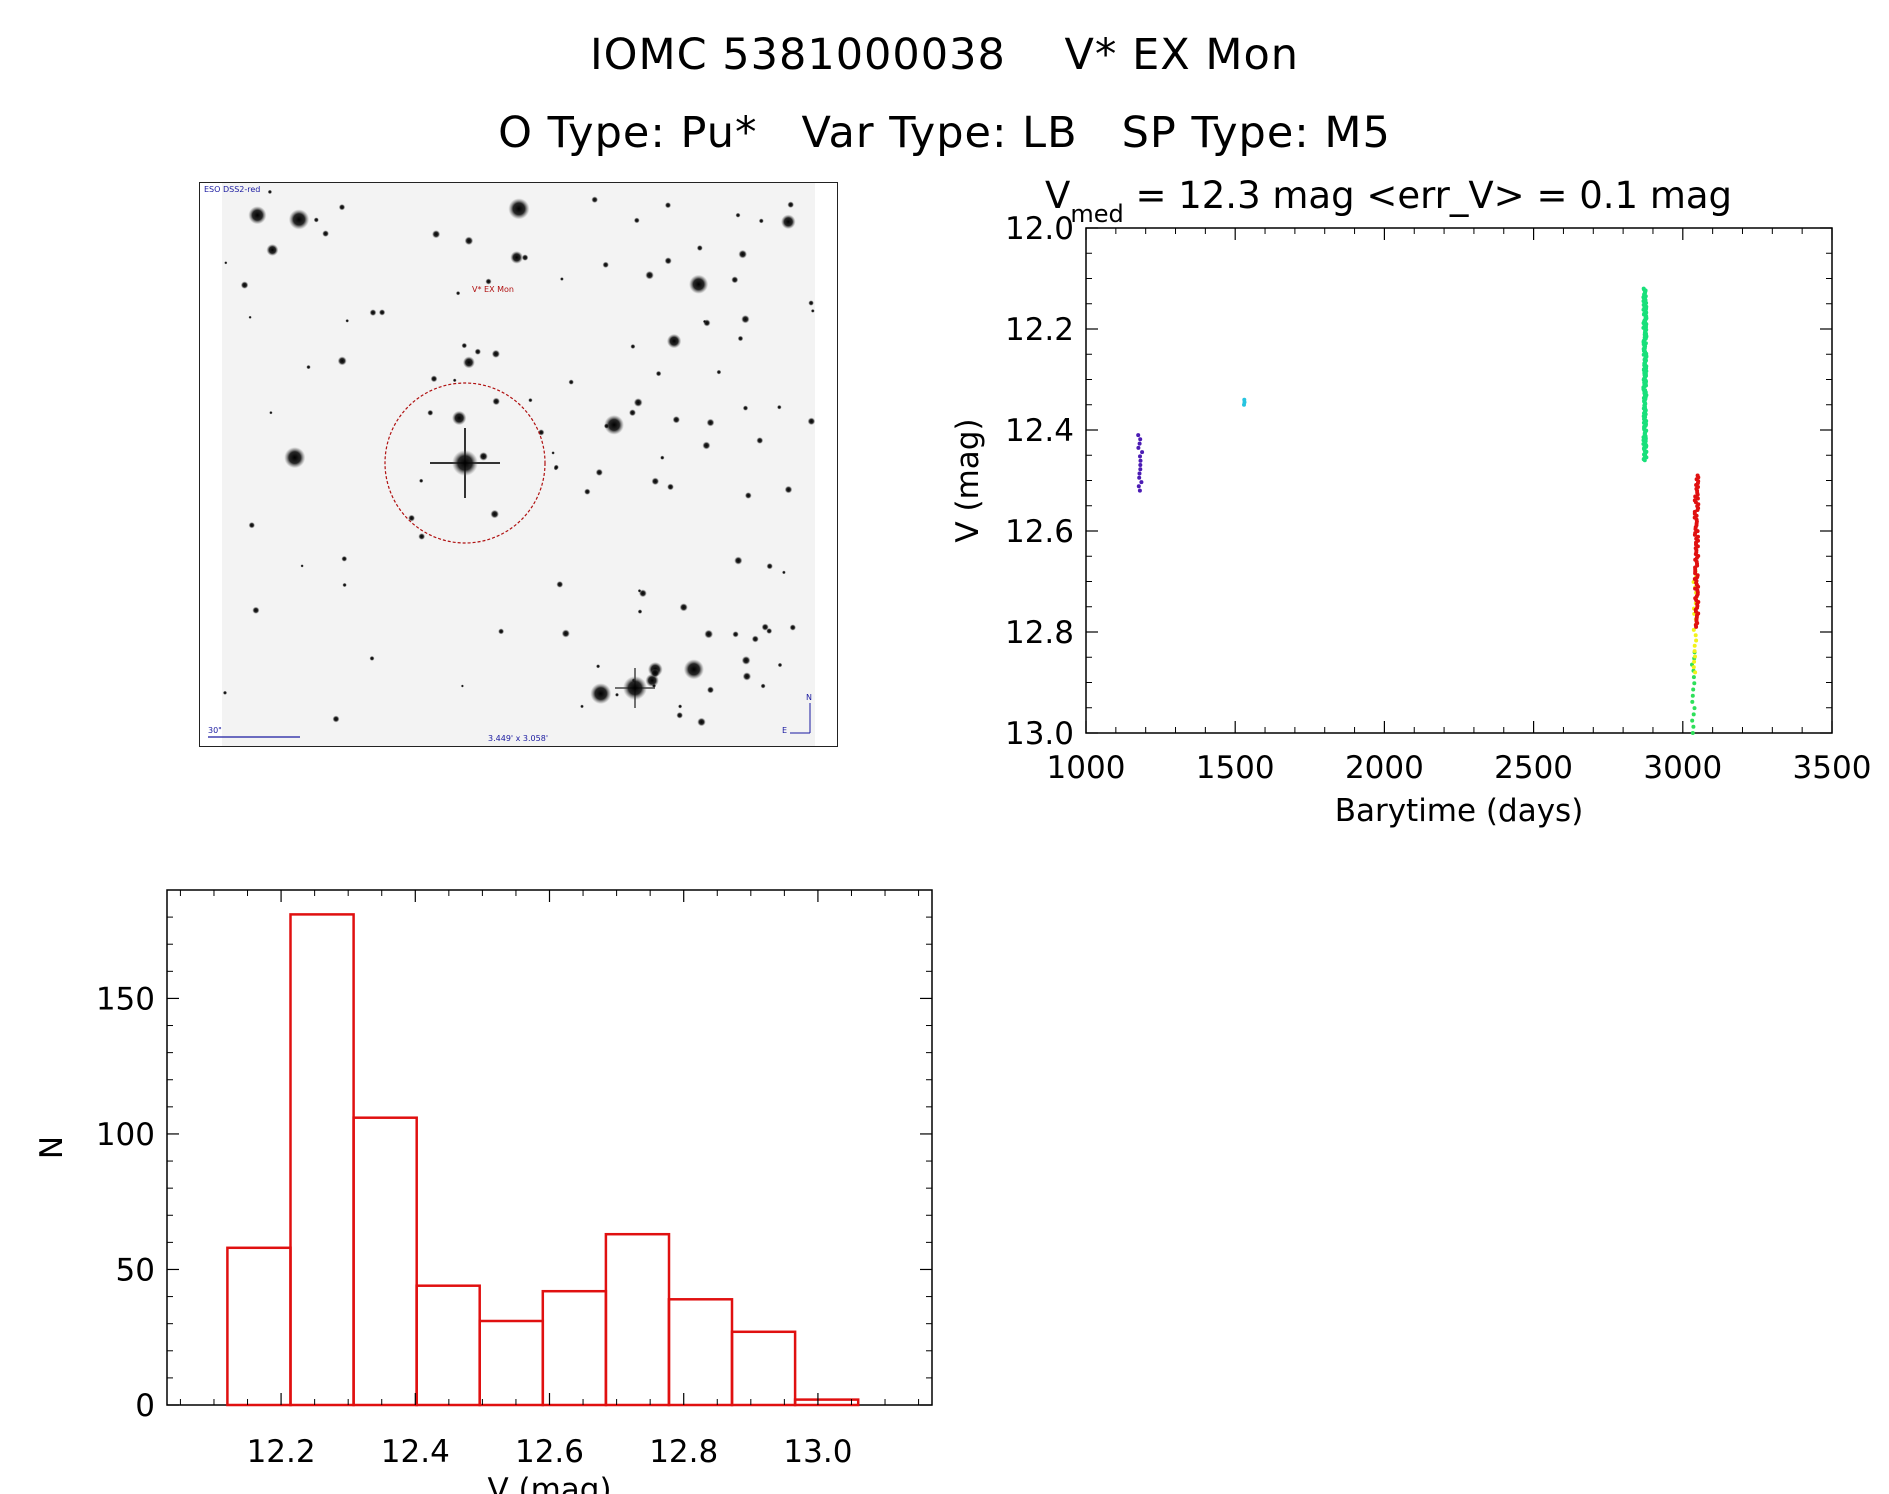 This screenshot has height=1494, width=1889. I want to click on target-label: V* EX Mon, so click(493, 289).